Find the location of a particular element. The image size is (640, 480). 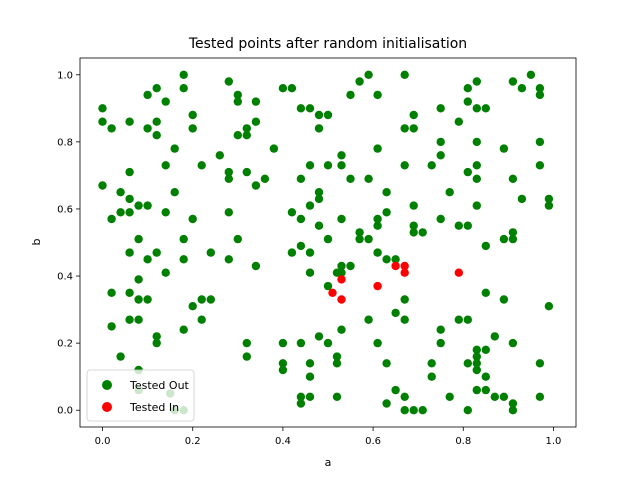

x-axis-ticks: 0.0 0.2 0.4 0.6 0.8 1.0 is located at coordinates (328, 437).